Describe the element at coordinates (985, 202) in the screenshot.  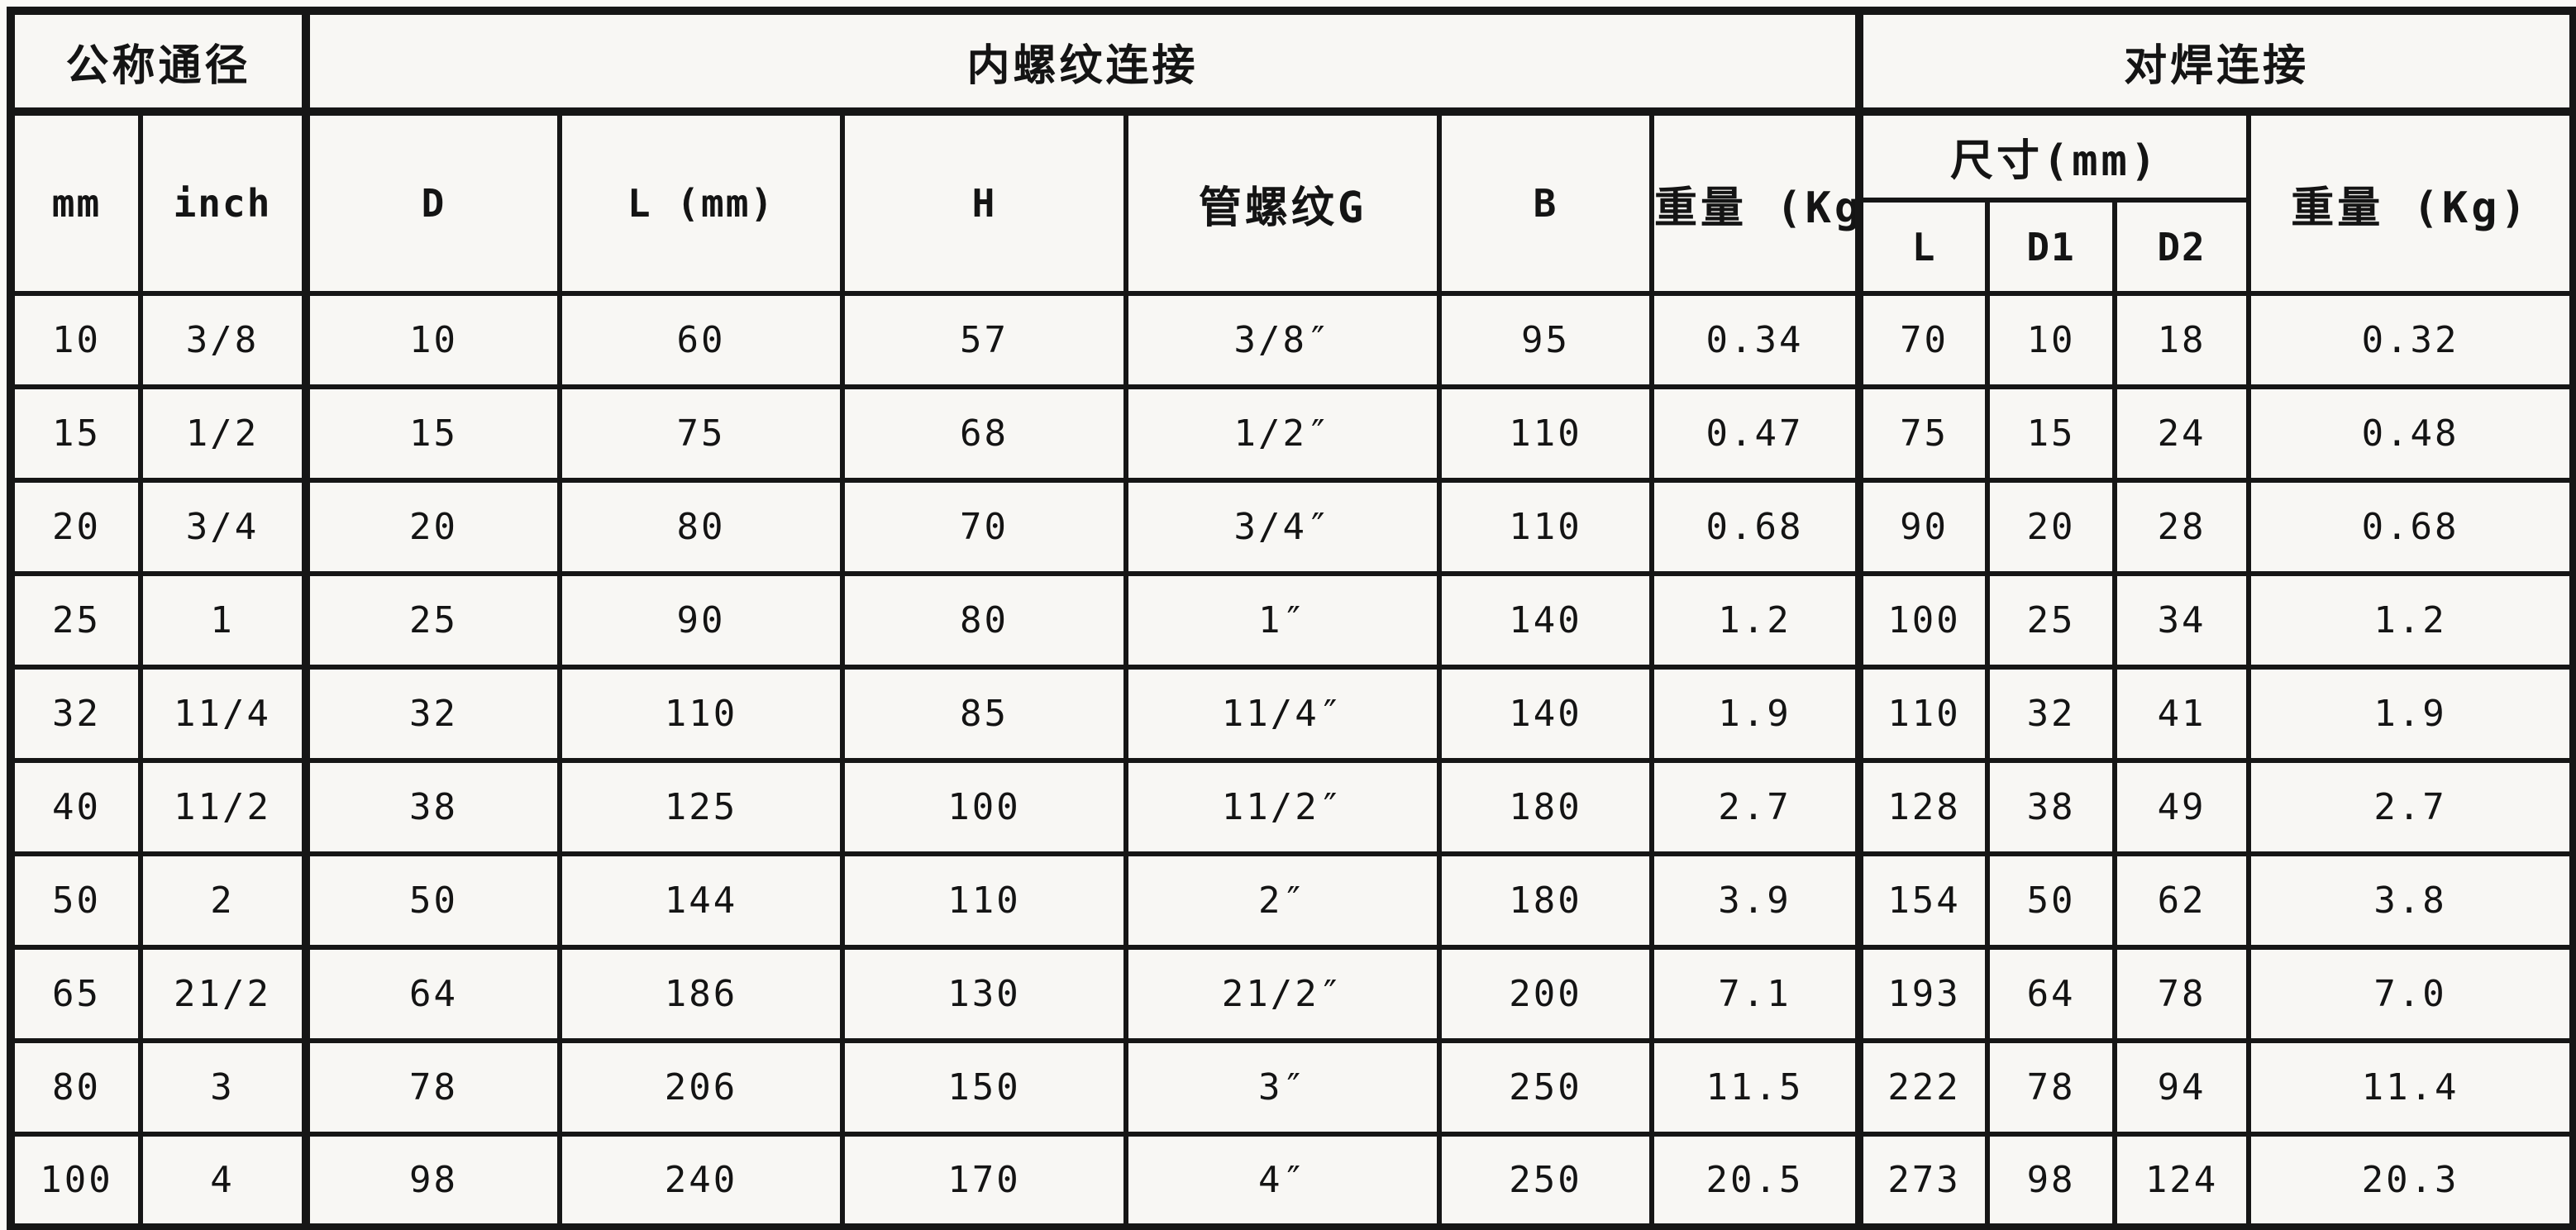
I see `column-header-h: H` at that location.